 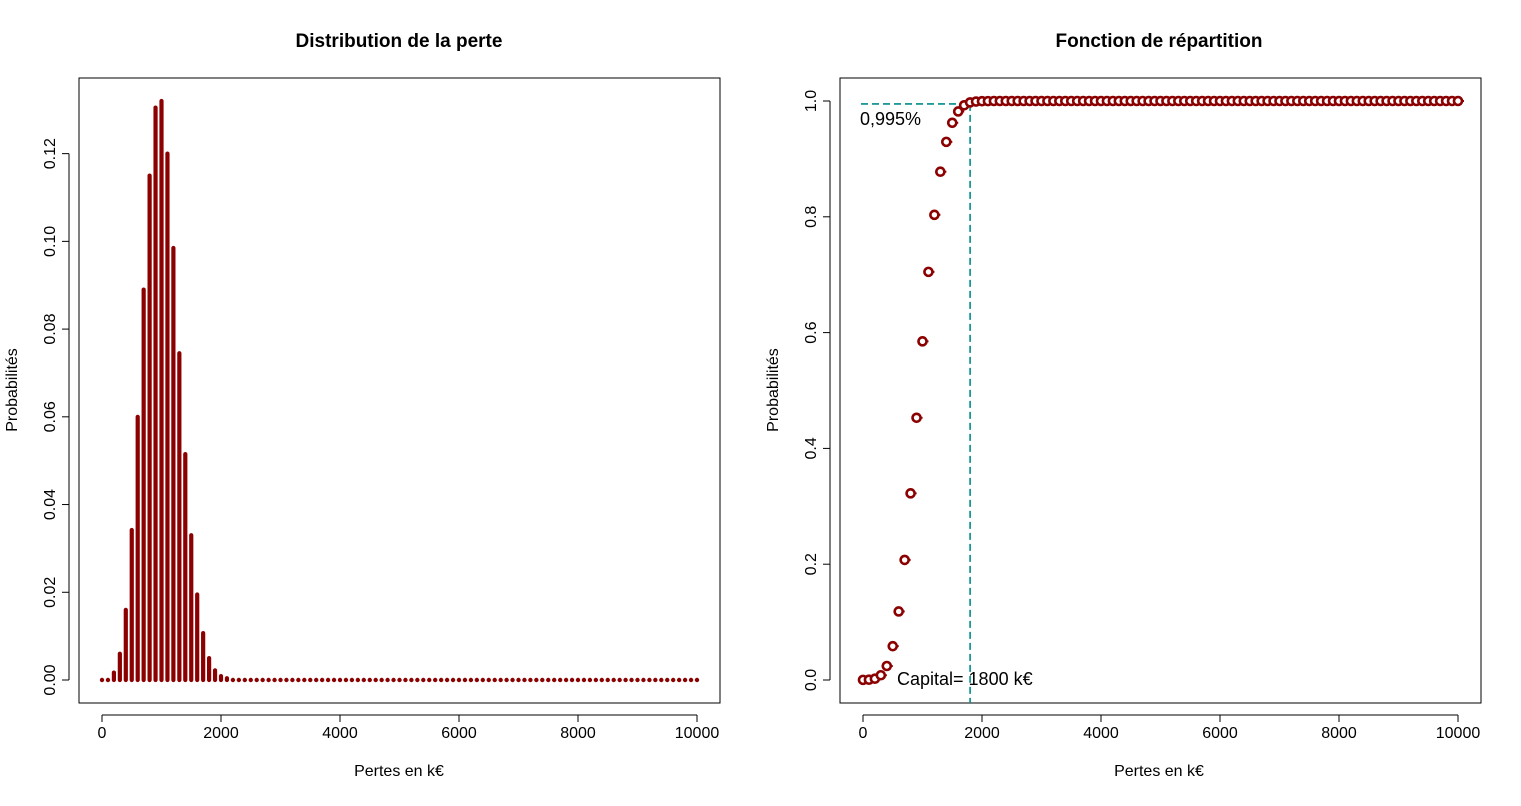 What do you see at coordinates (1458, 733) in the screenshot?
I see `cdf-x-tick-label: 10000` at bounding box center [1458, 733].